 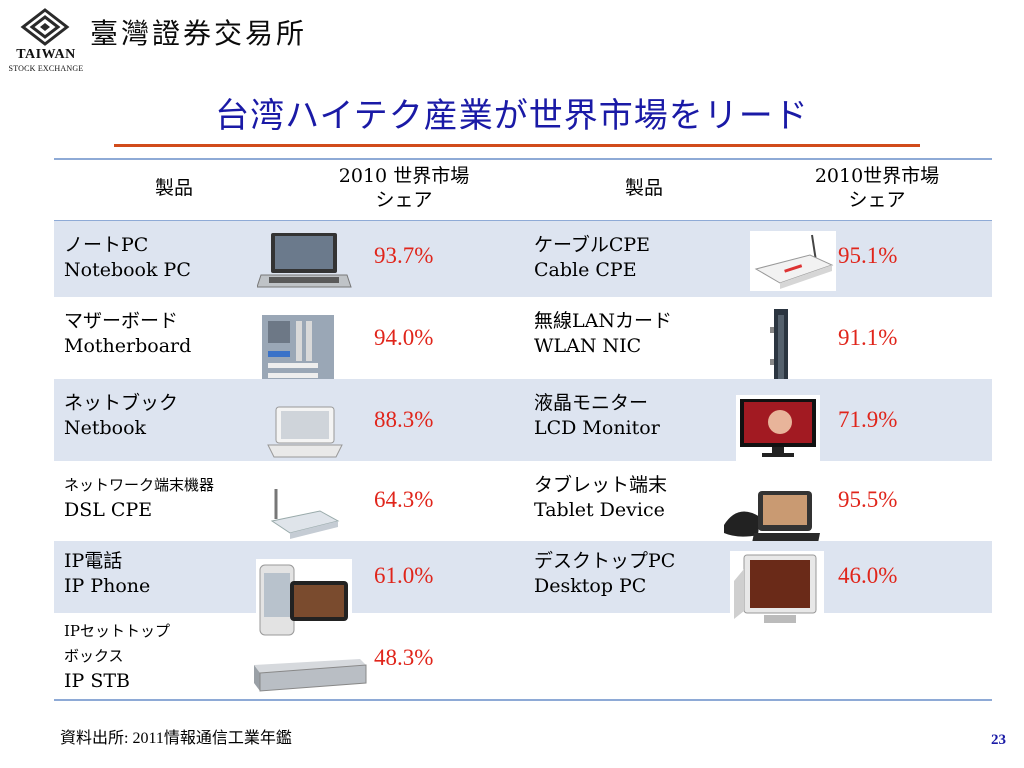 What do you see at coordinates (604, 574) in the screenshot?
I see `product-label: デスクトップPC Desktop PC` at bounding box center [604, 574].